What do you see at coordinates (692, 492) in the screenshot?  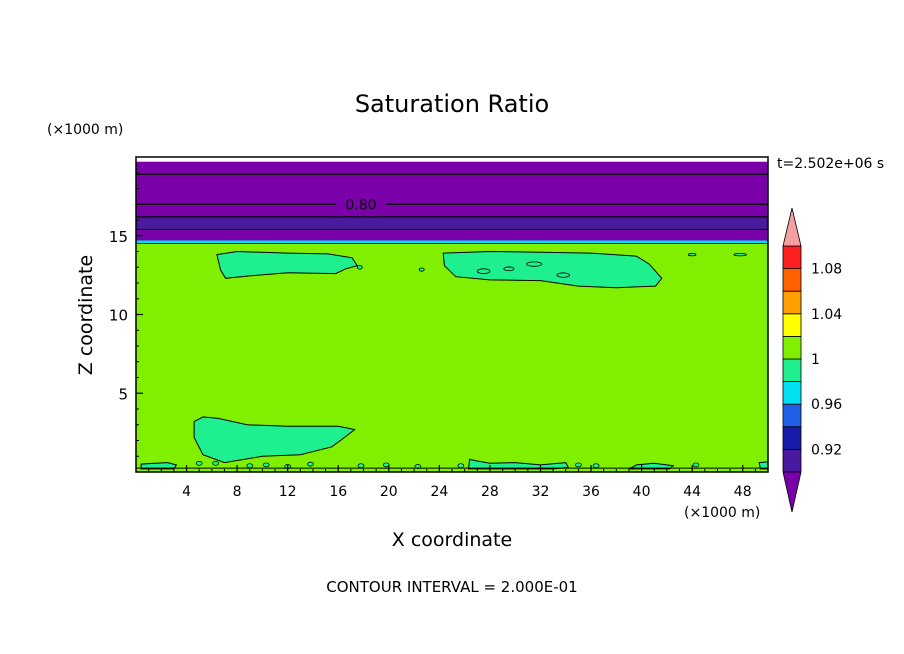 I see `x-tick-label-44: 44` at bounding box center [692, 492].